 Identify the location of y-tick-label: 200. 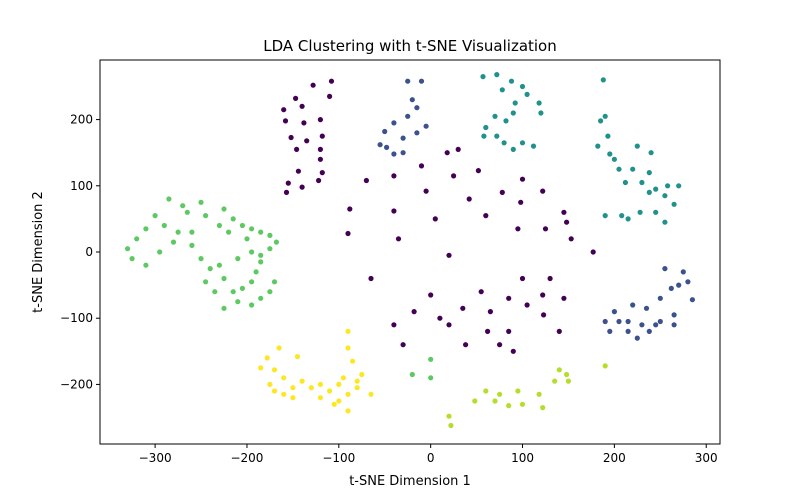
(81, 120).